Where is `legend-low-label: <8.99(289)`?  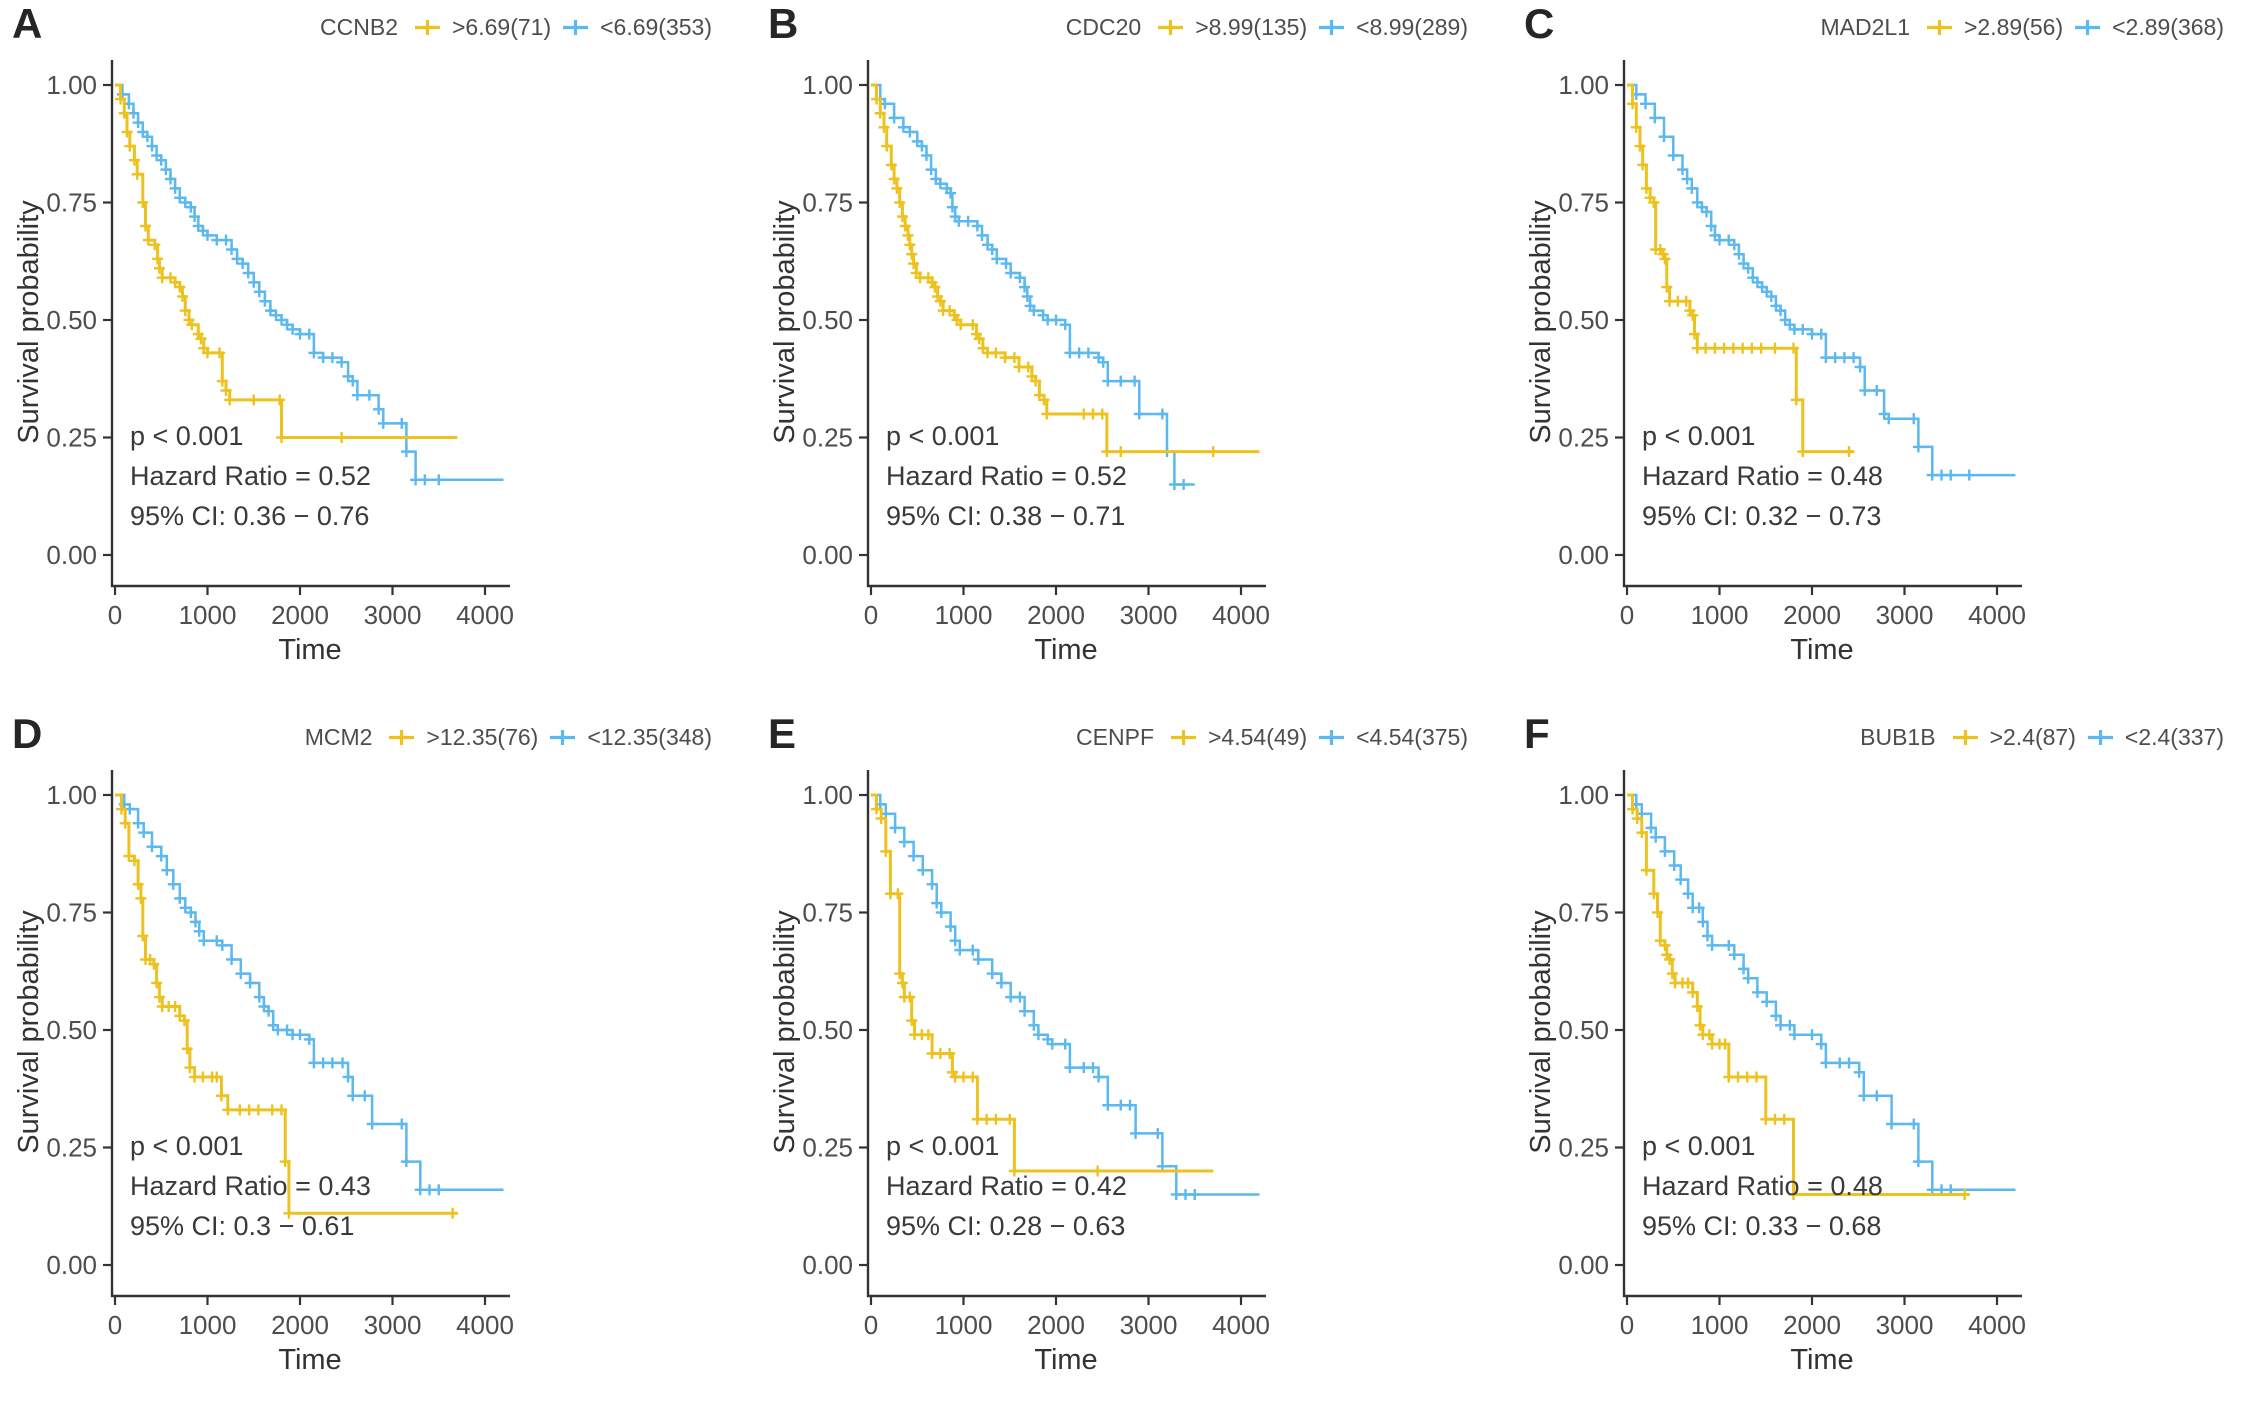
legend-low-label: <8.99(289) is located at coordinates (1412, 27).